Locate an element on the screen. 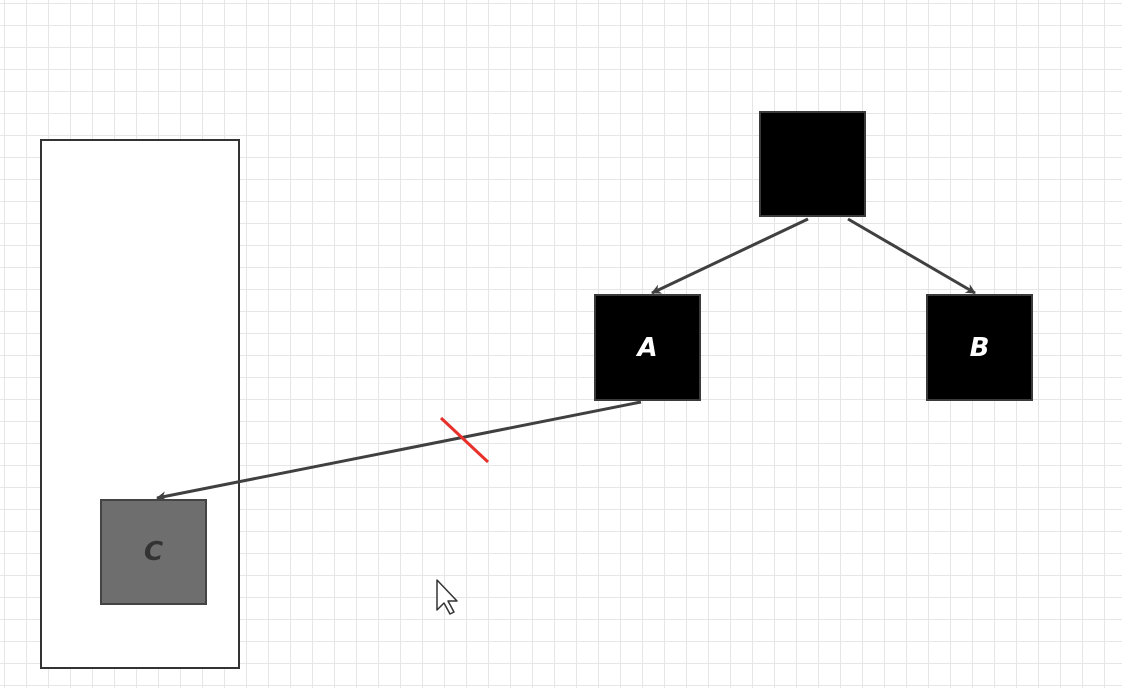 The height and width of the screenshot is (688, 1122). node-root is located at coordinates (812, 164).